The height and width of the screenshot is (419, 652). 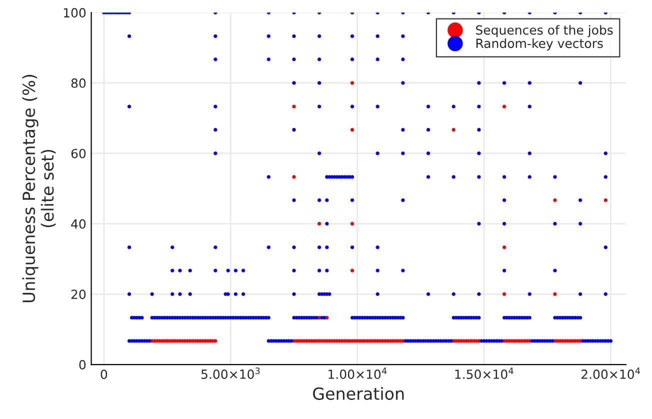 I want to click on y-tick-label: 60, so click(x=78, y=153).